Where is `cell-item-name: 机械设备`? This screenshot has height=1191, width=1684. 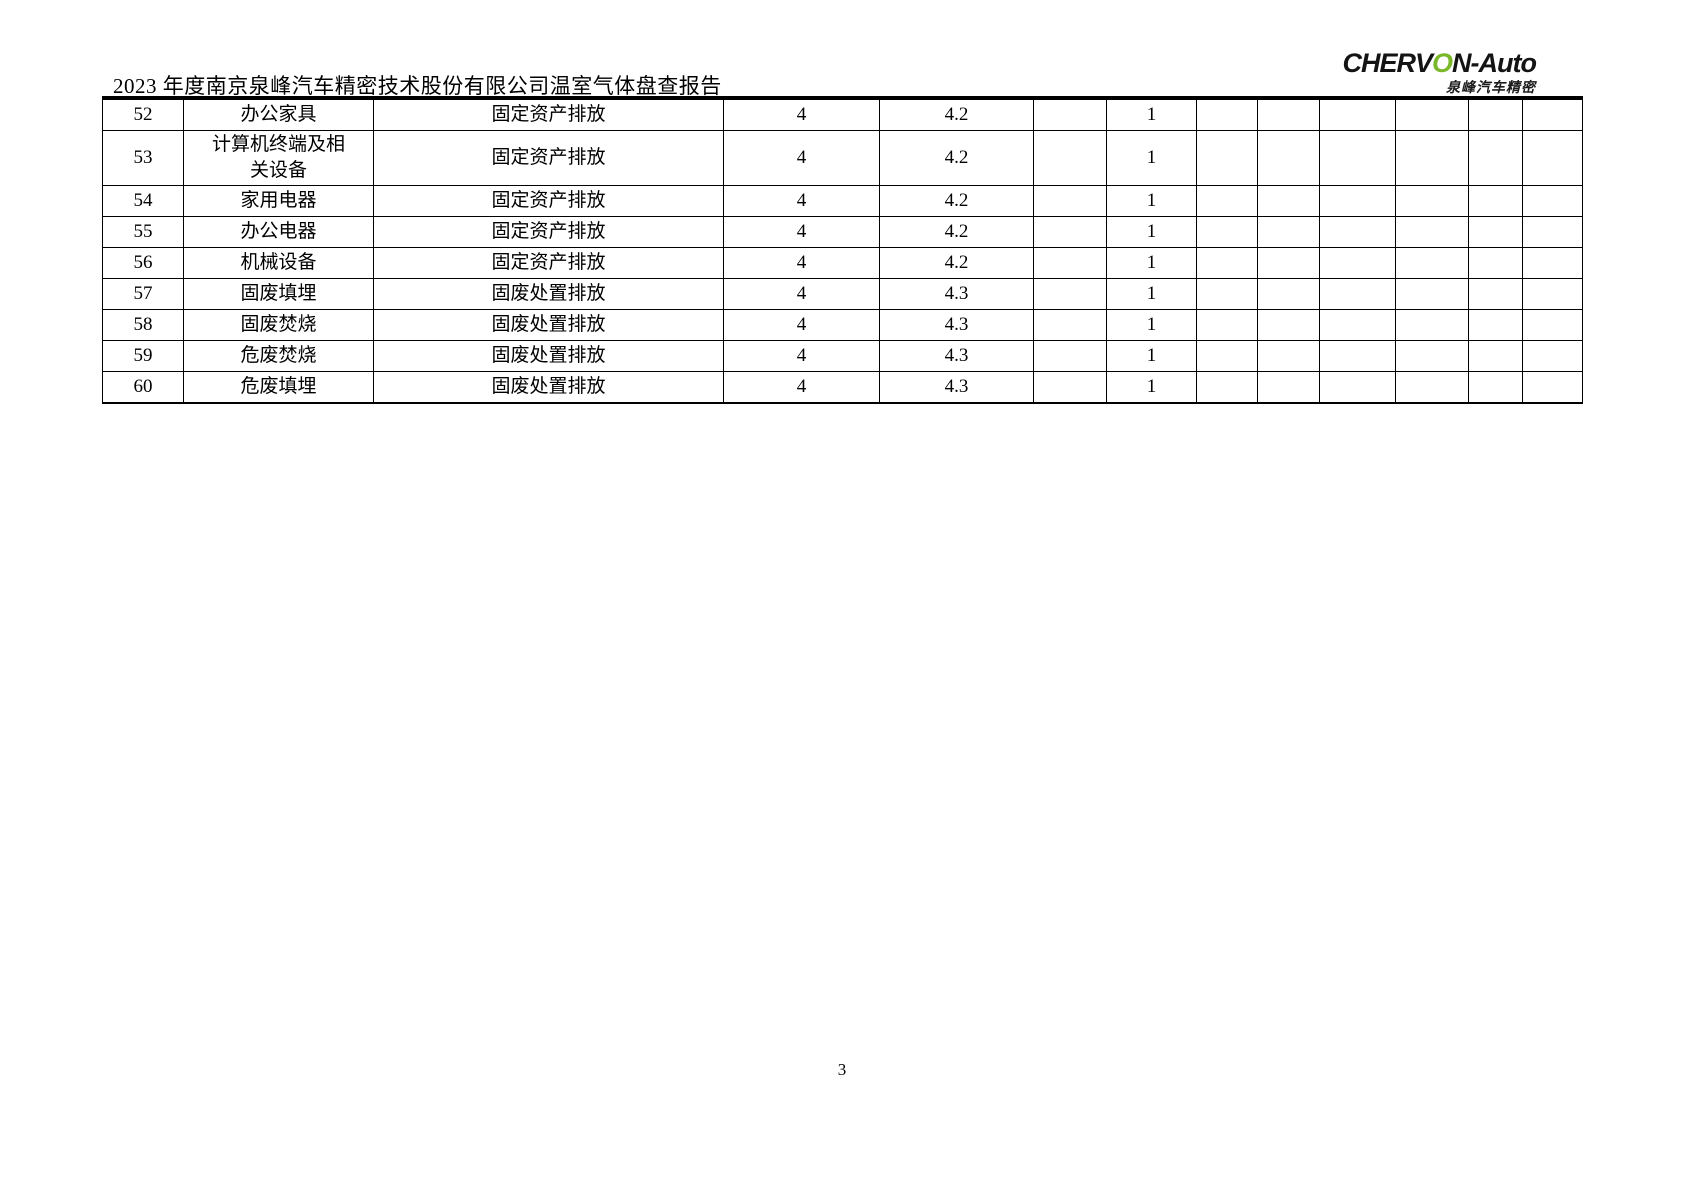
cell-item-name: 机械设备 is located at coordinates (278, 263).